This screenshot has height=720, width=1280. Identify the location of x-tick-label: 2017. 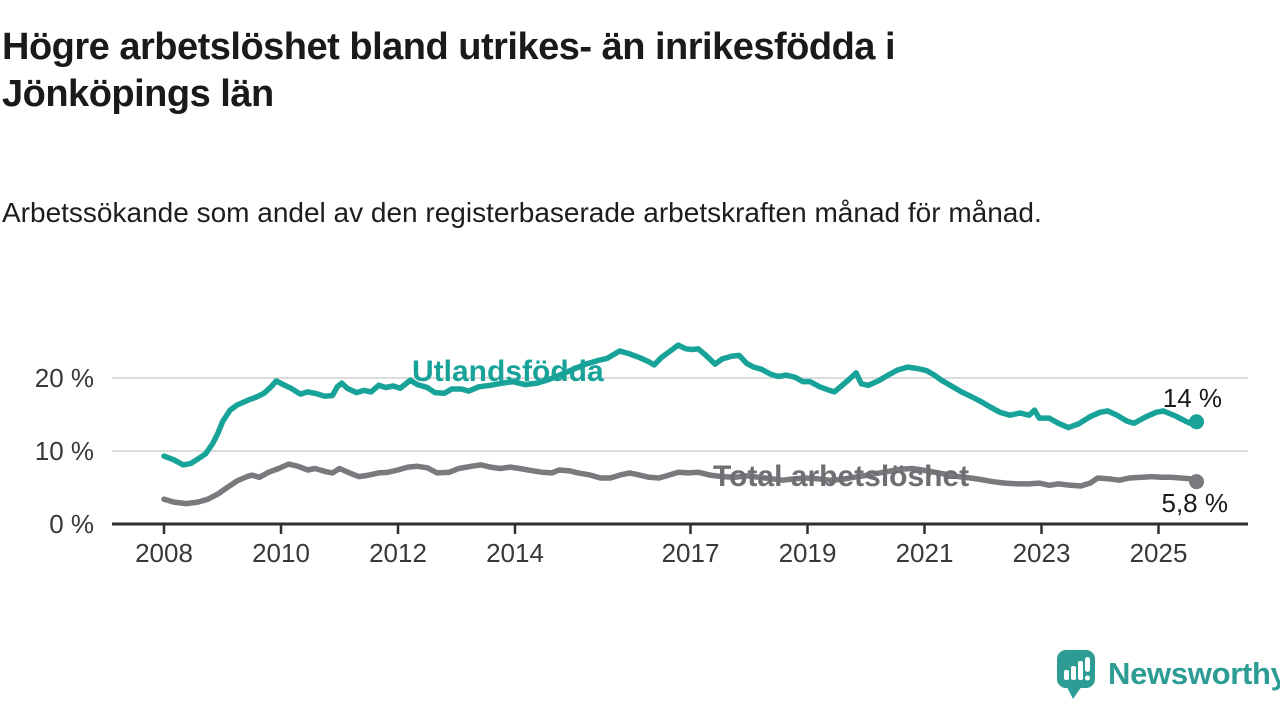
(691, 553).